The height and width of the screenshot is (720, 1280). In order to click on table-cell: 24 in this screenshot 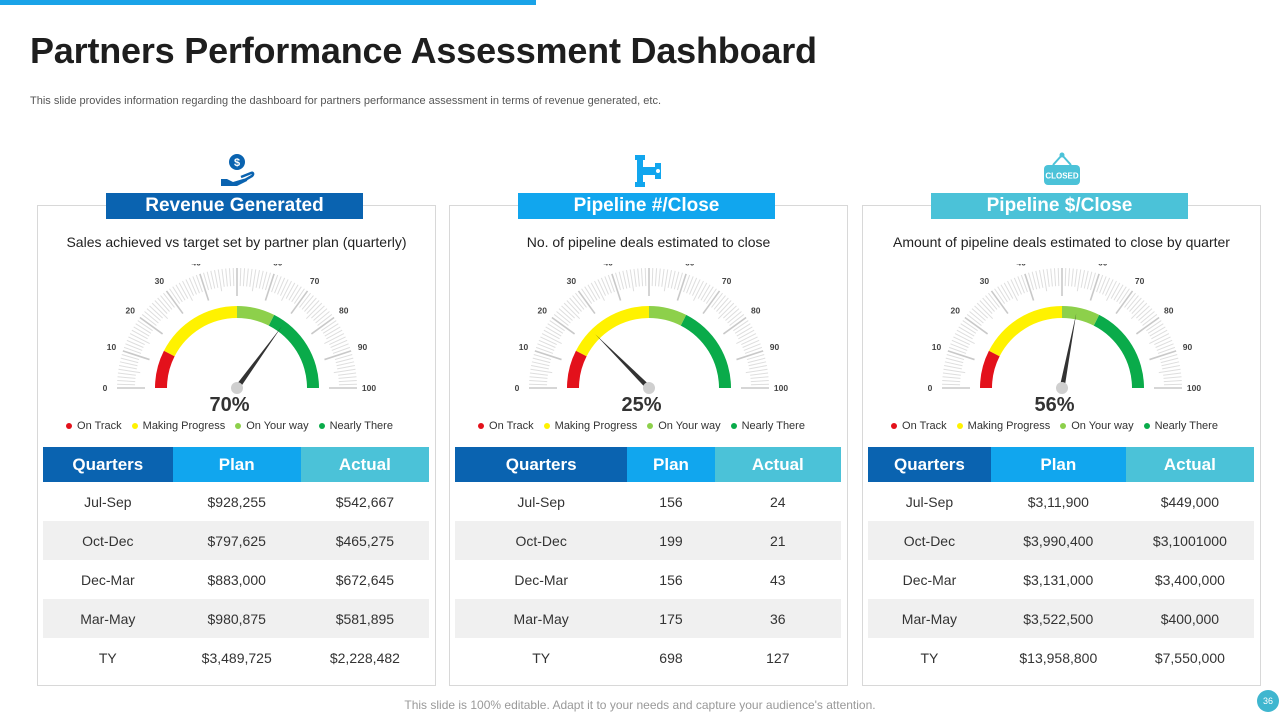, I will do `click(778, 501)`.